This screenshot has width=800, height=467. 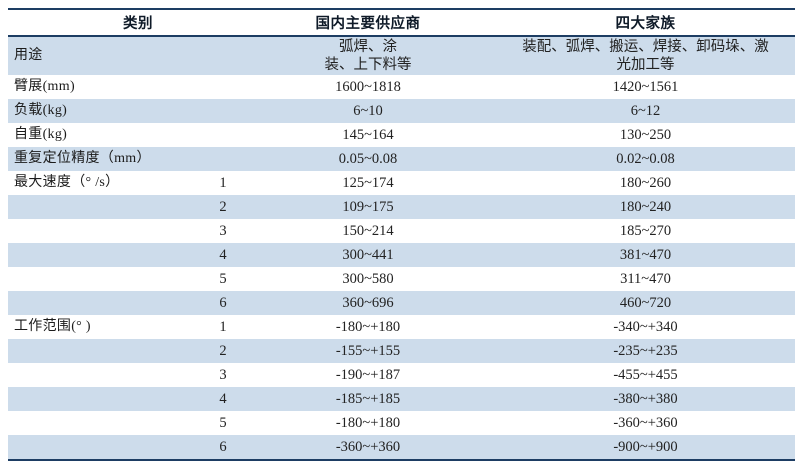 I want to click on big4-value: 180~260, so click(x=645, y=182).